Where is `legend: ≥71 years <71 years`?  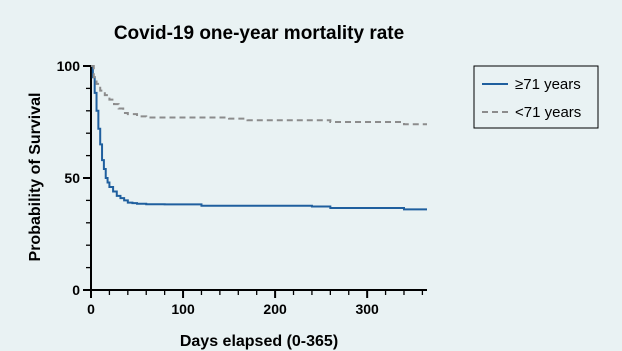 legend: ≥71 years <71 years is located at coordinates (536, 97).